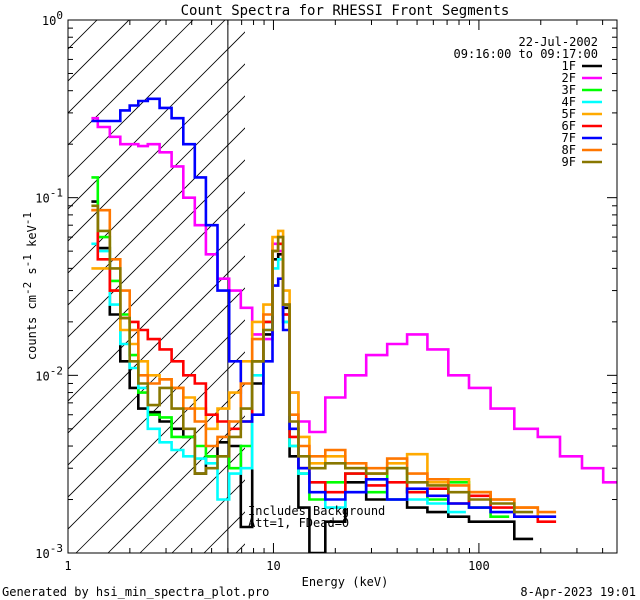 The width and height of the screenshot is (640, 600). What do you see at coordinates (345, 11) in the screenshot?
I see `chart-title: Count Spectra for RHESSI Front Segments` at bounding box center [345, 11].